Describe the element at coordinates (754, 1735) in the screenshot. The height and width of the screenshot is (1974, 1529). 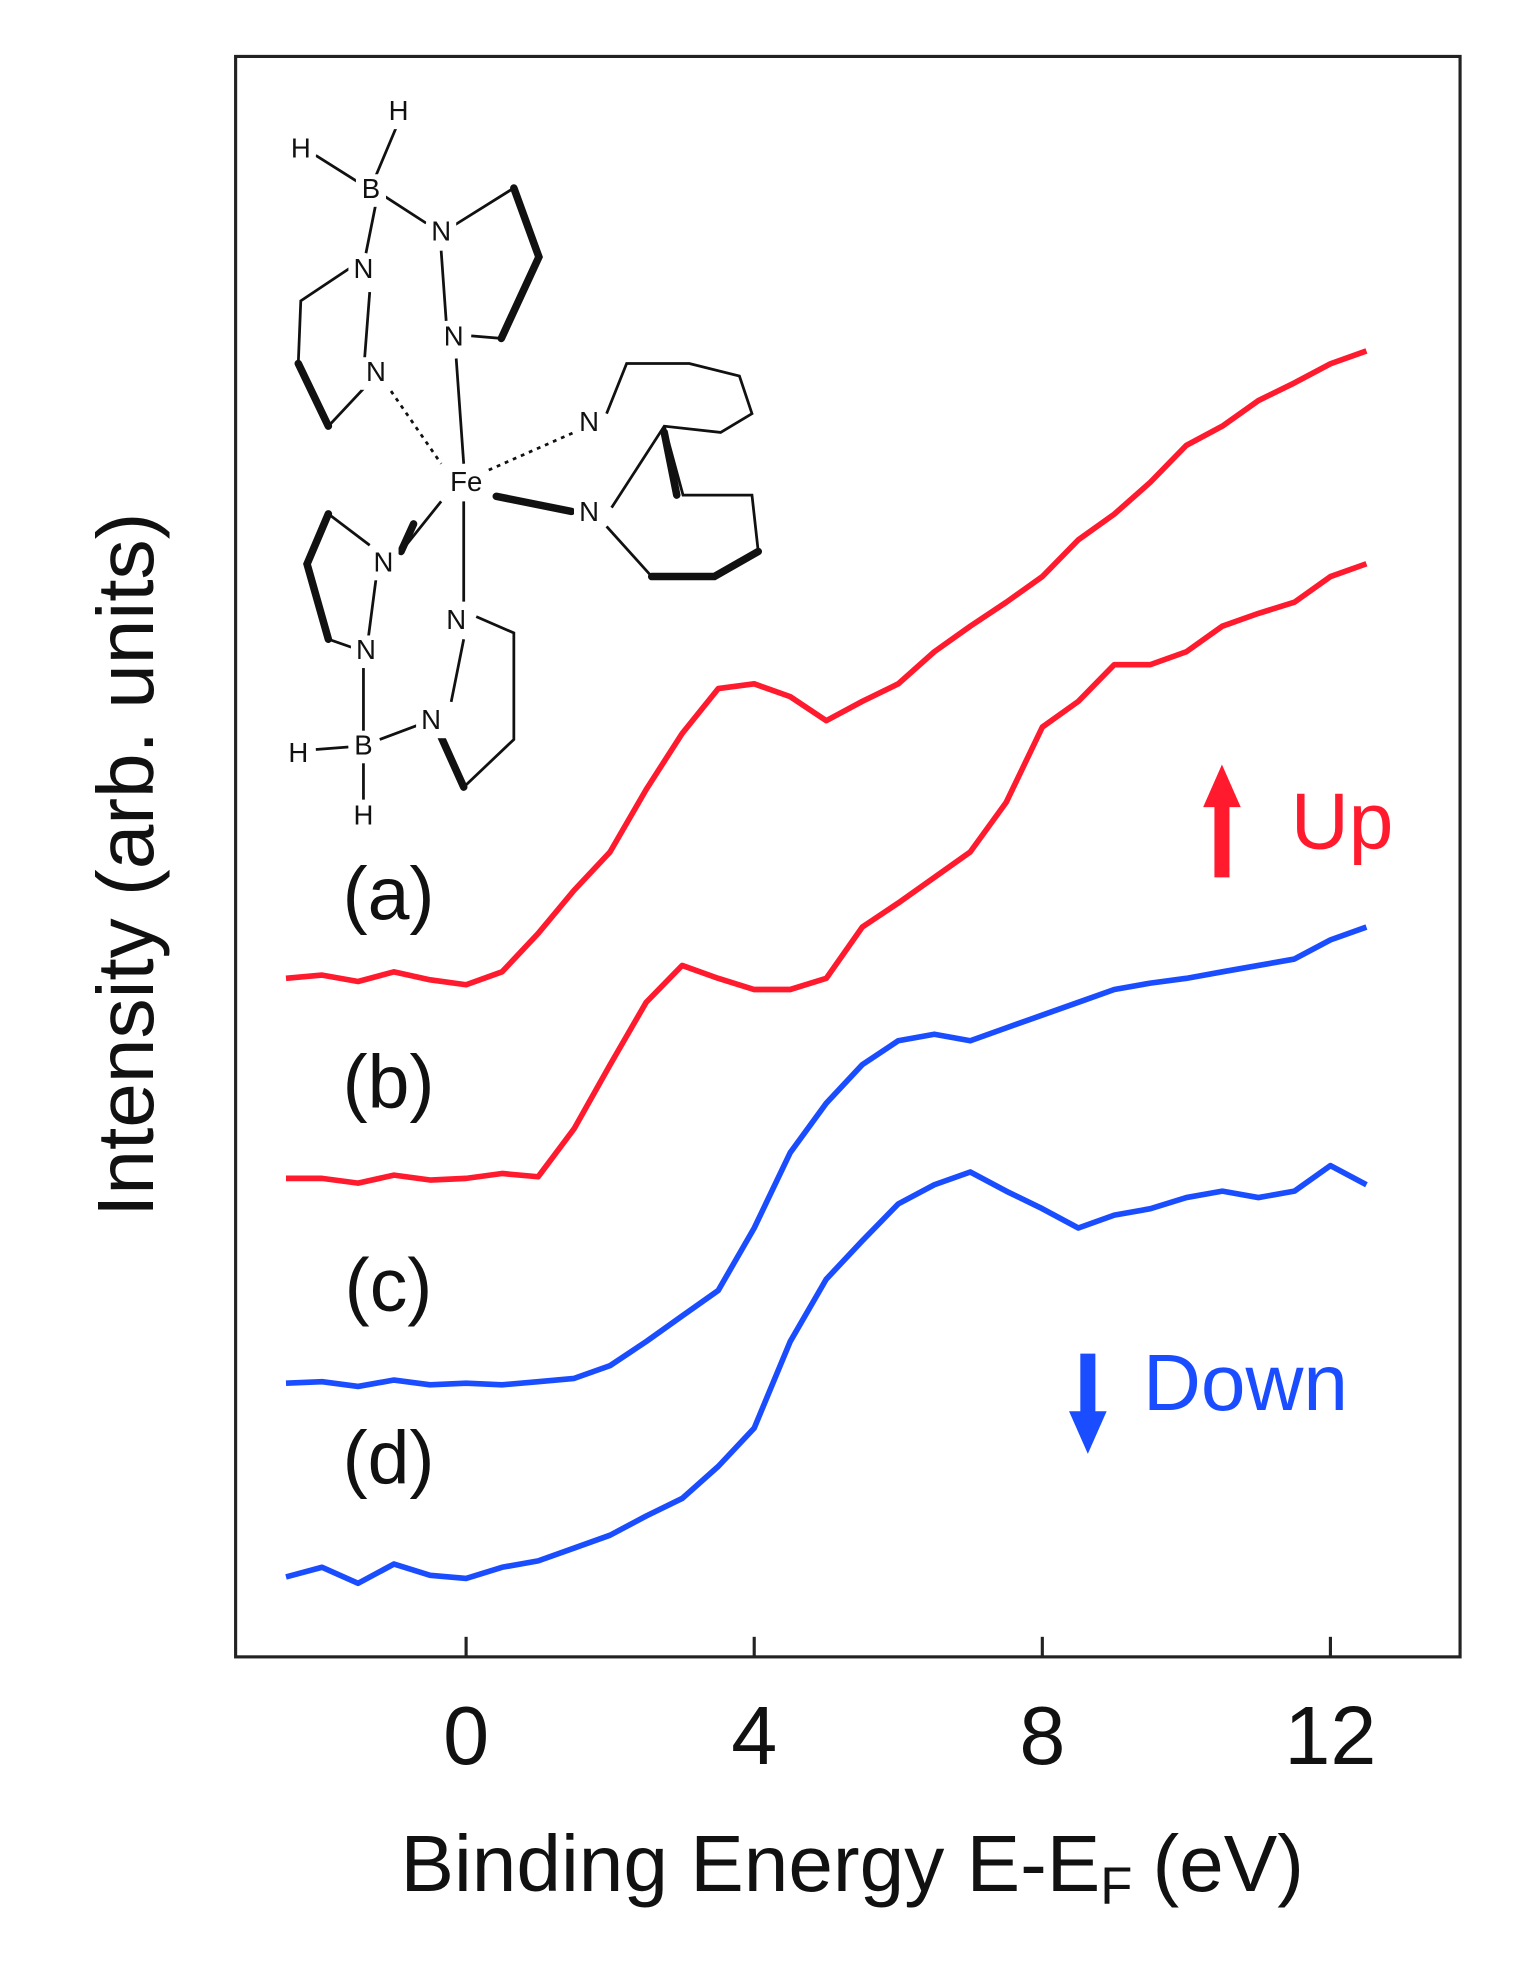
I see `x-tick-label: 4` at that location.